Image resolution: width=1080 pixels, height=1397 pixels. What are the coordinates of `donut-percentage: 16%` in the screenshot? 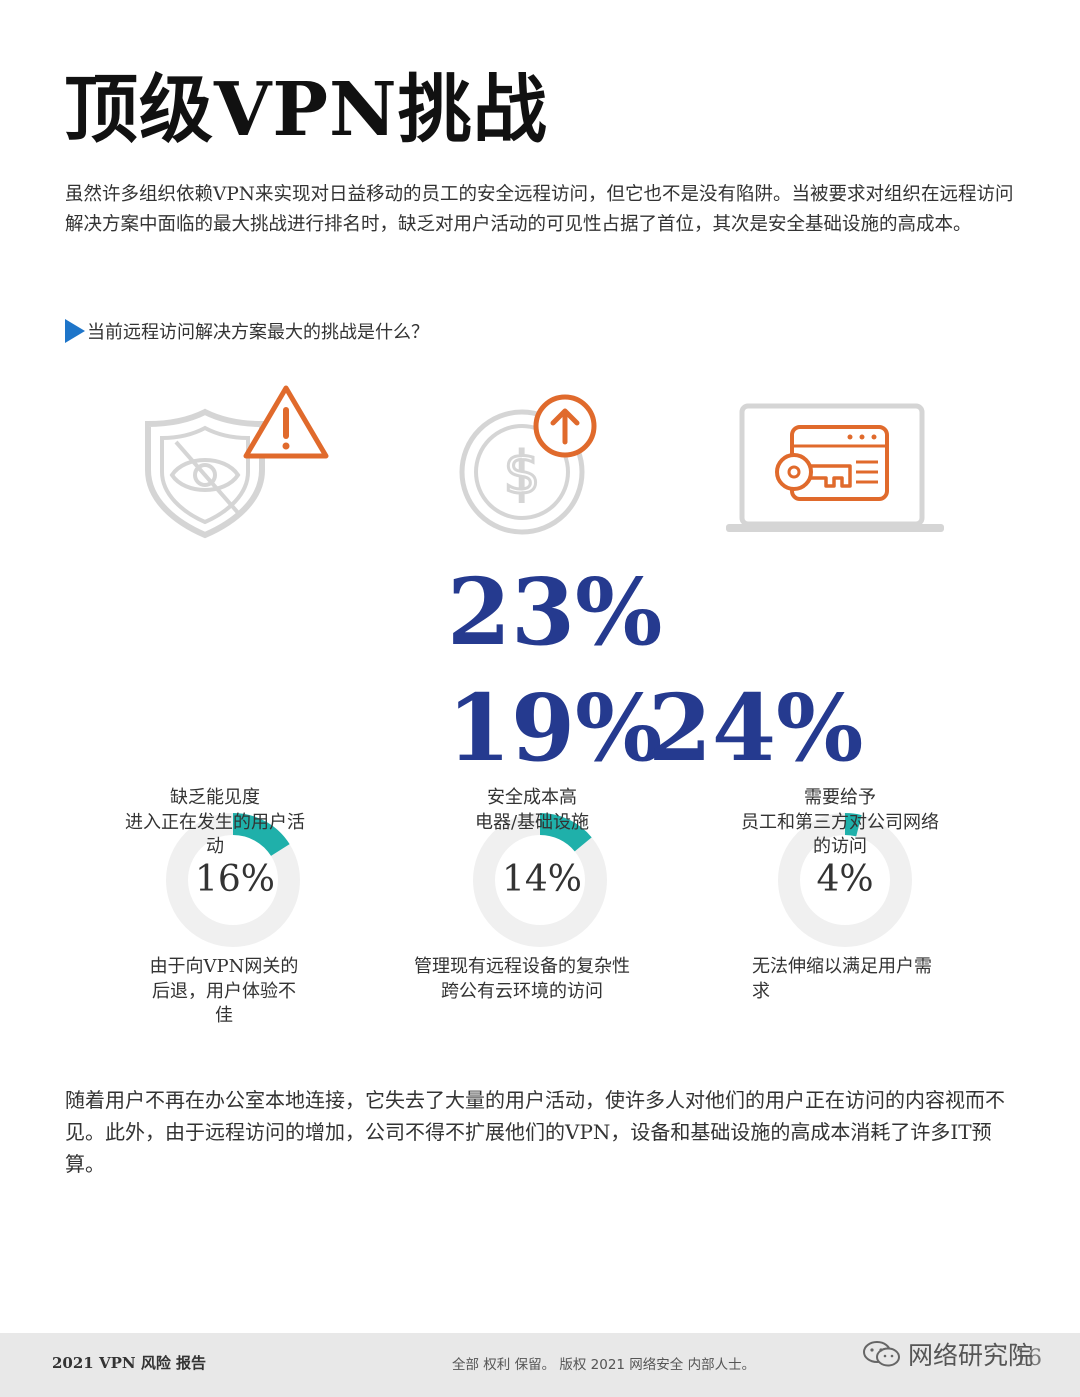 It's located at (234, 879).